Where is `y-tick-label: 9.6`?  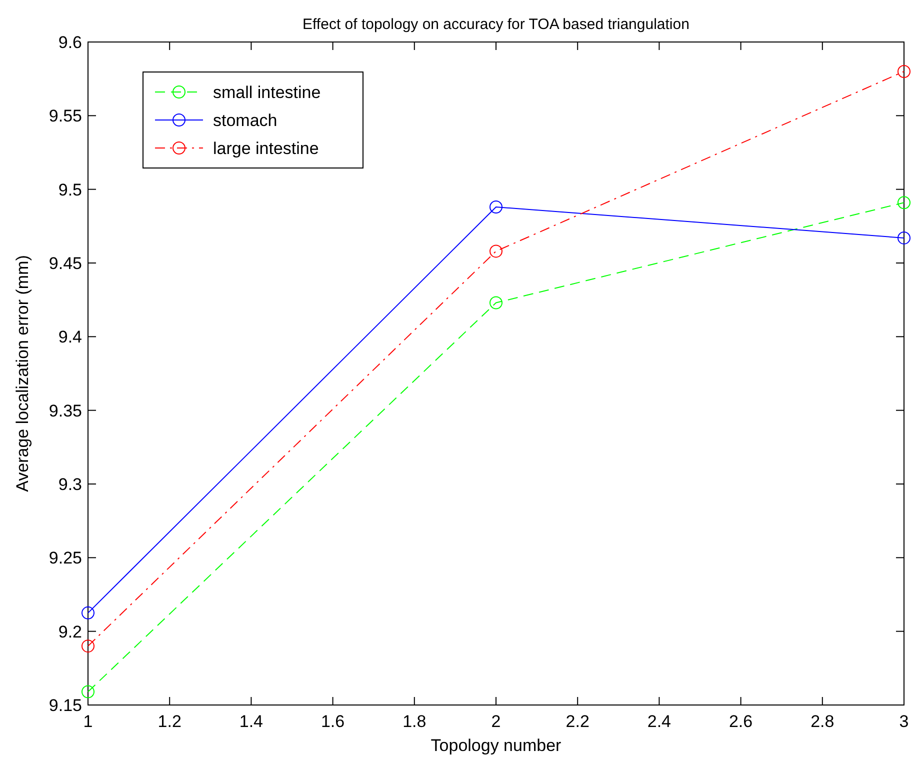
y-tick-label: 9.6 is located at coordinates (70, 42).